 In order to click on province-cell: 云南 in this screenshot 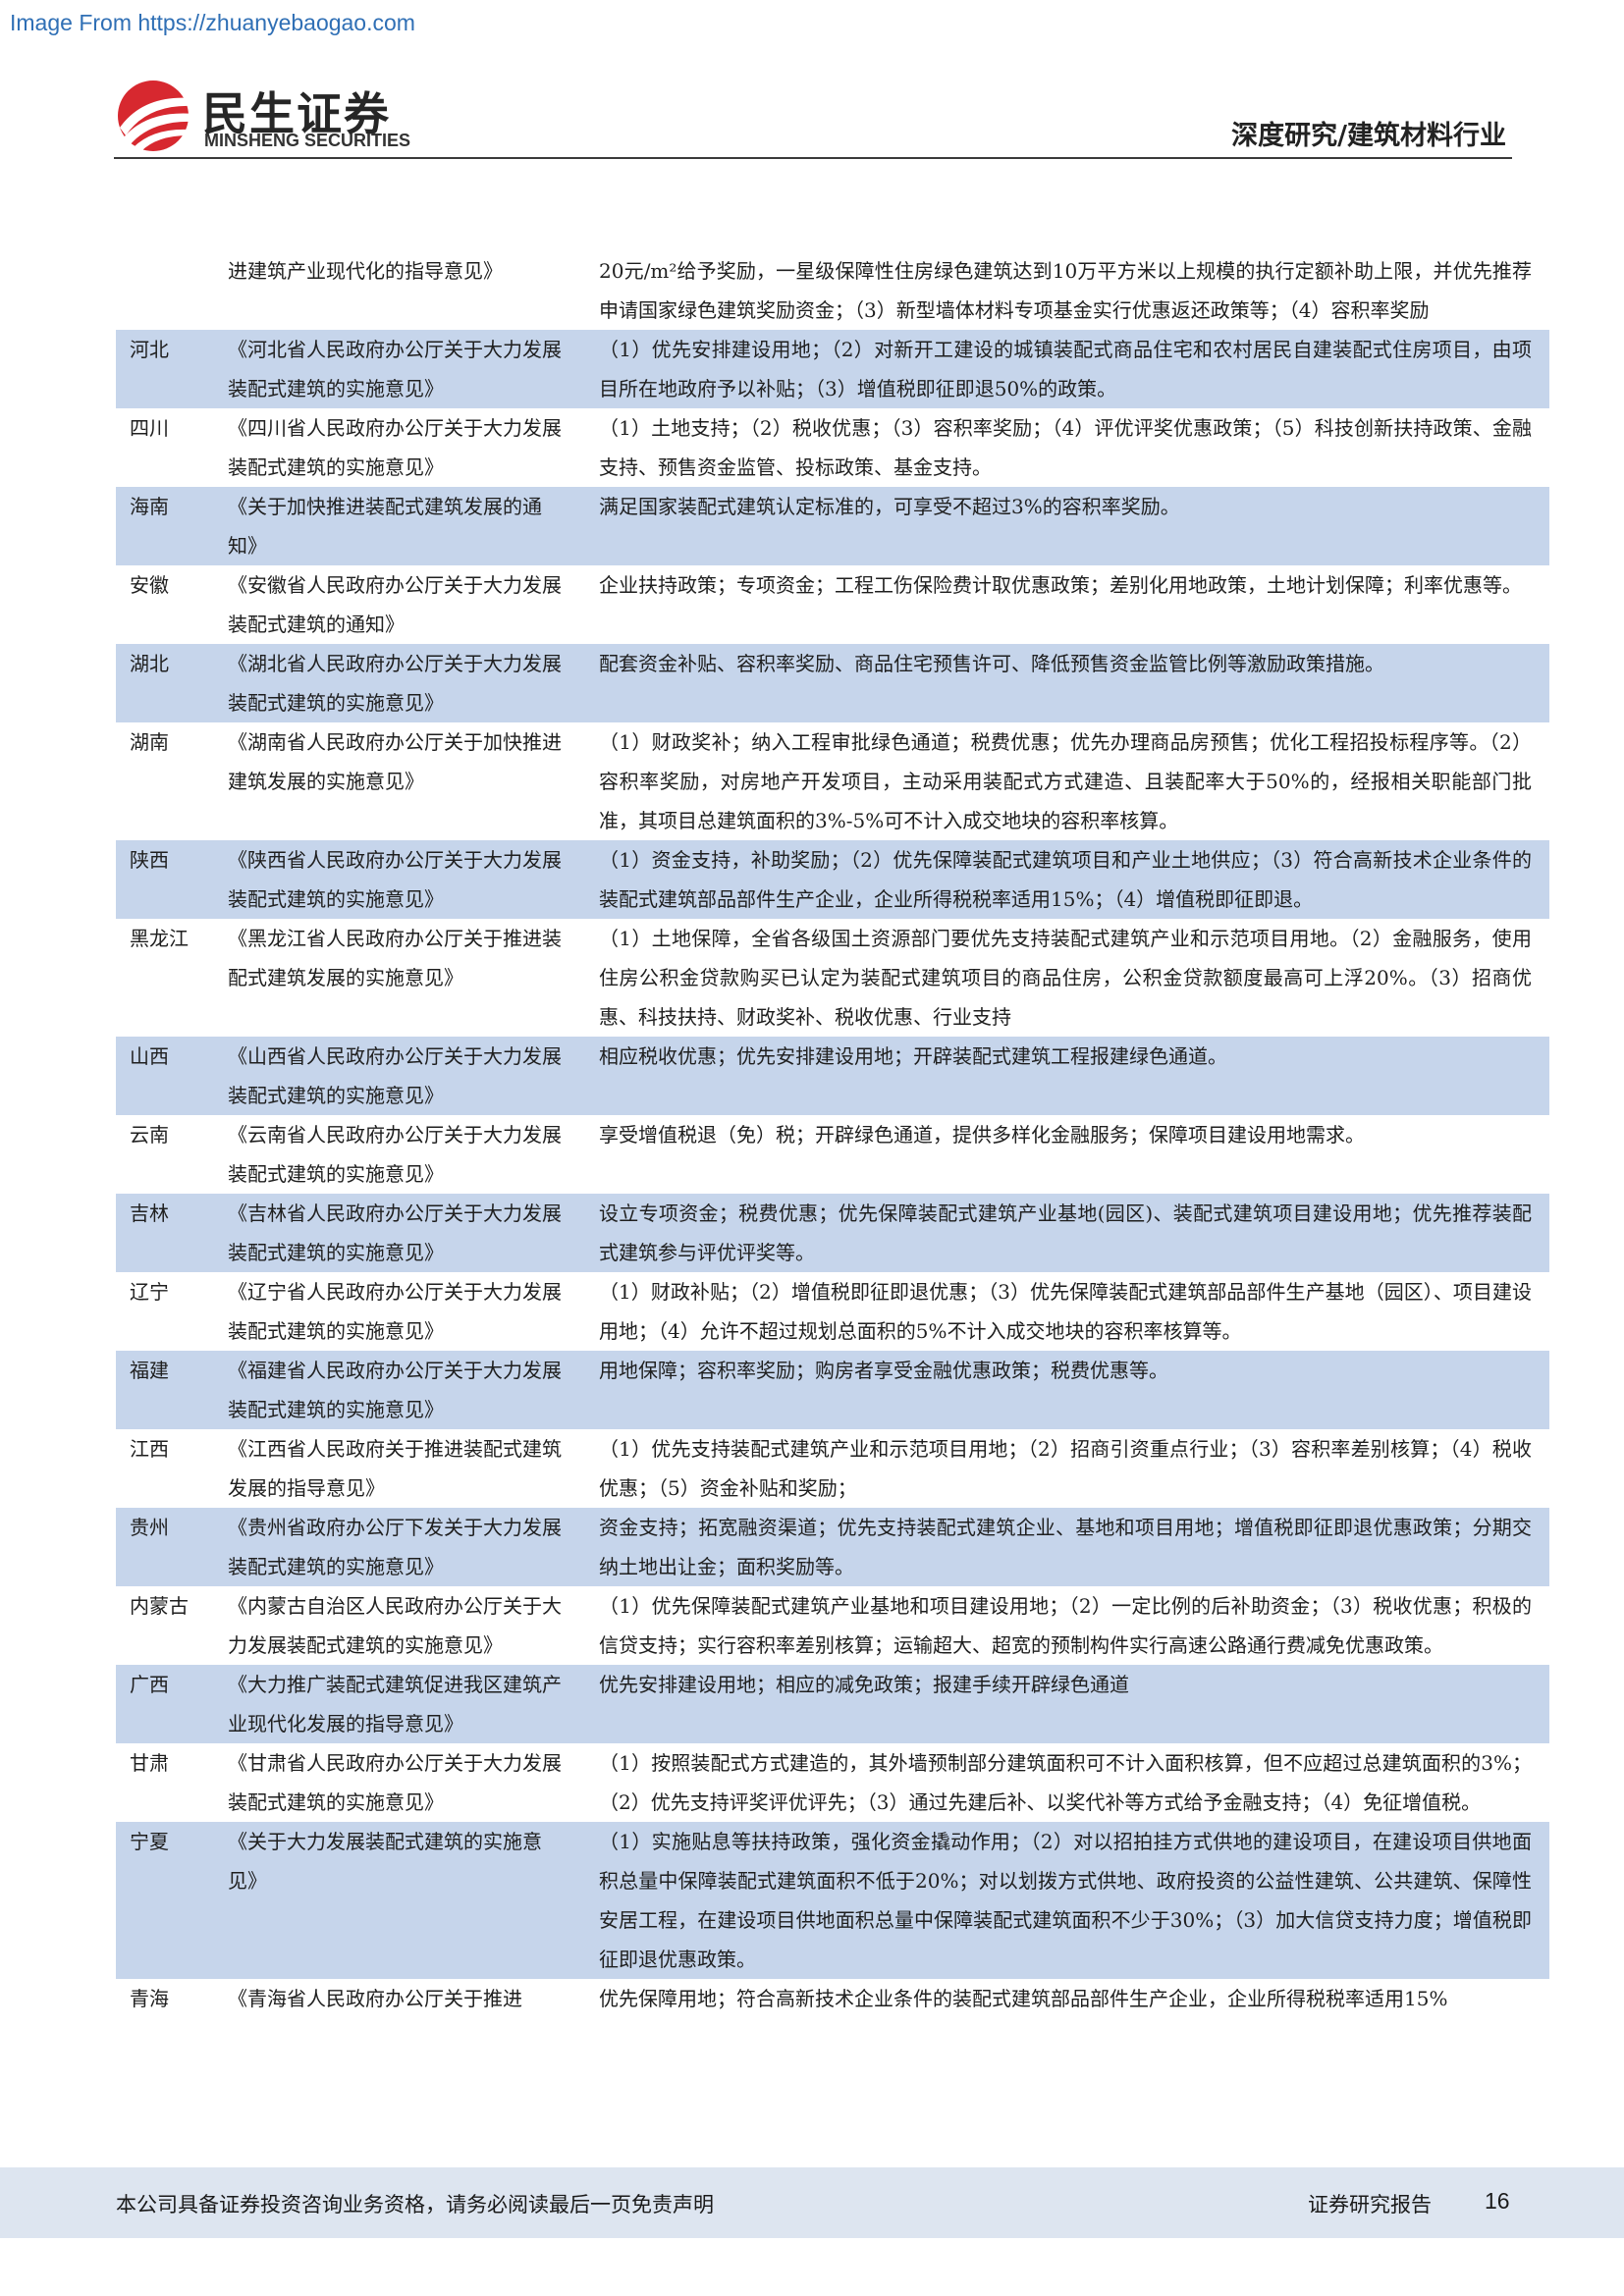, I will do `click(149, 1135)`.